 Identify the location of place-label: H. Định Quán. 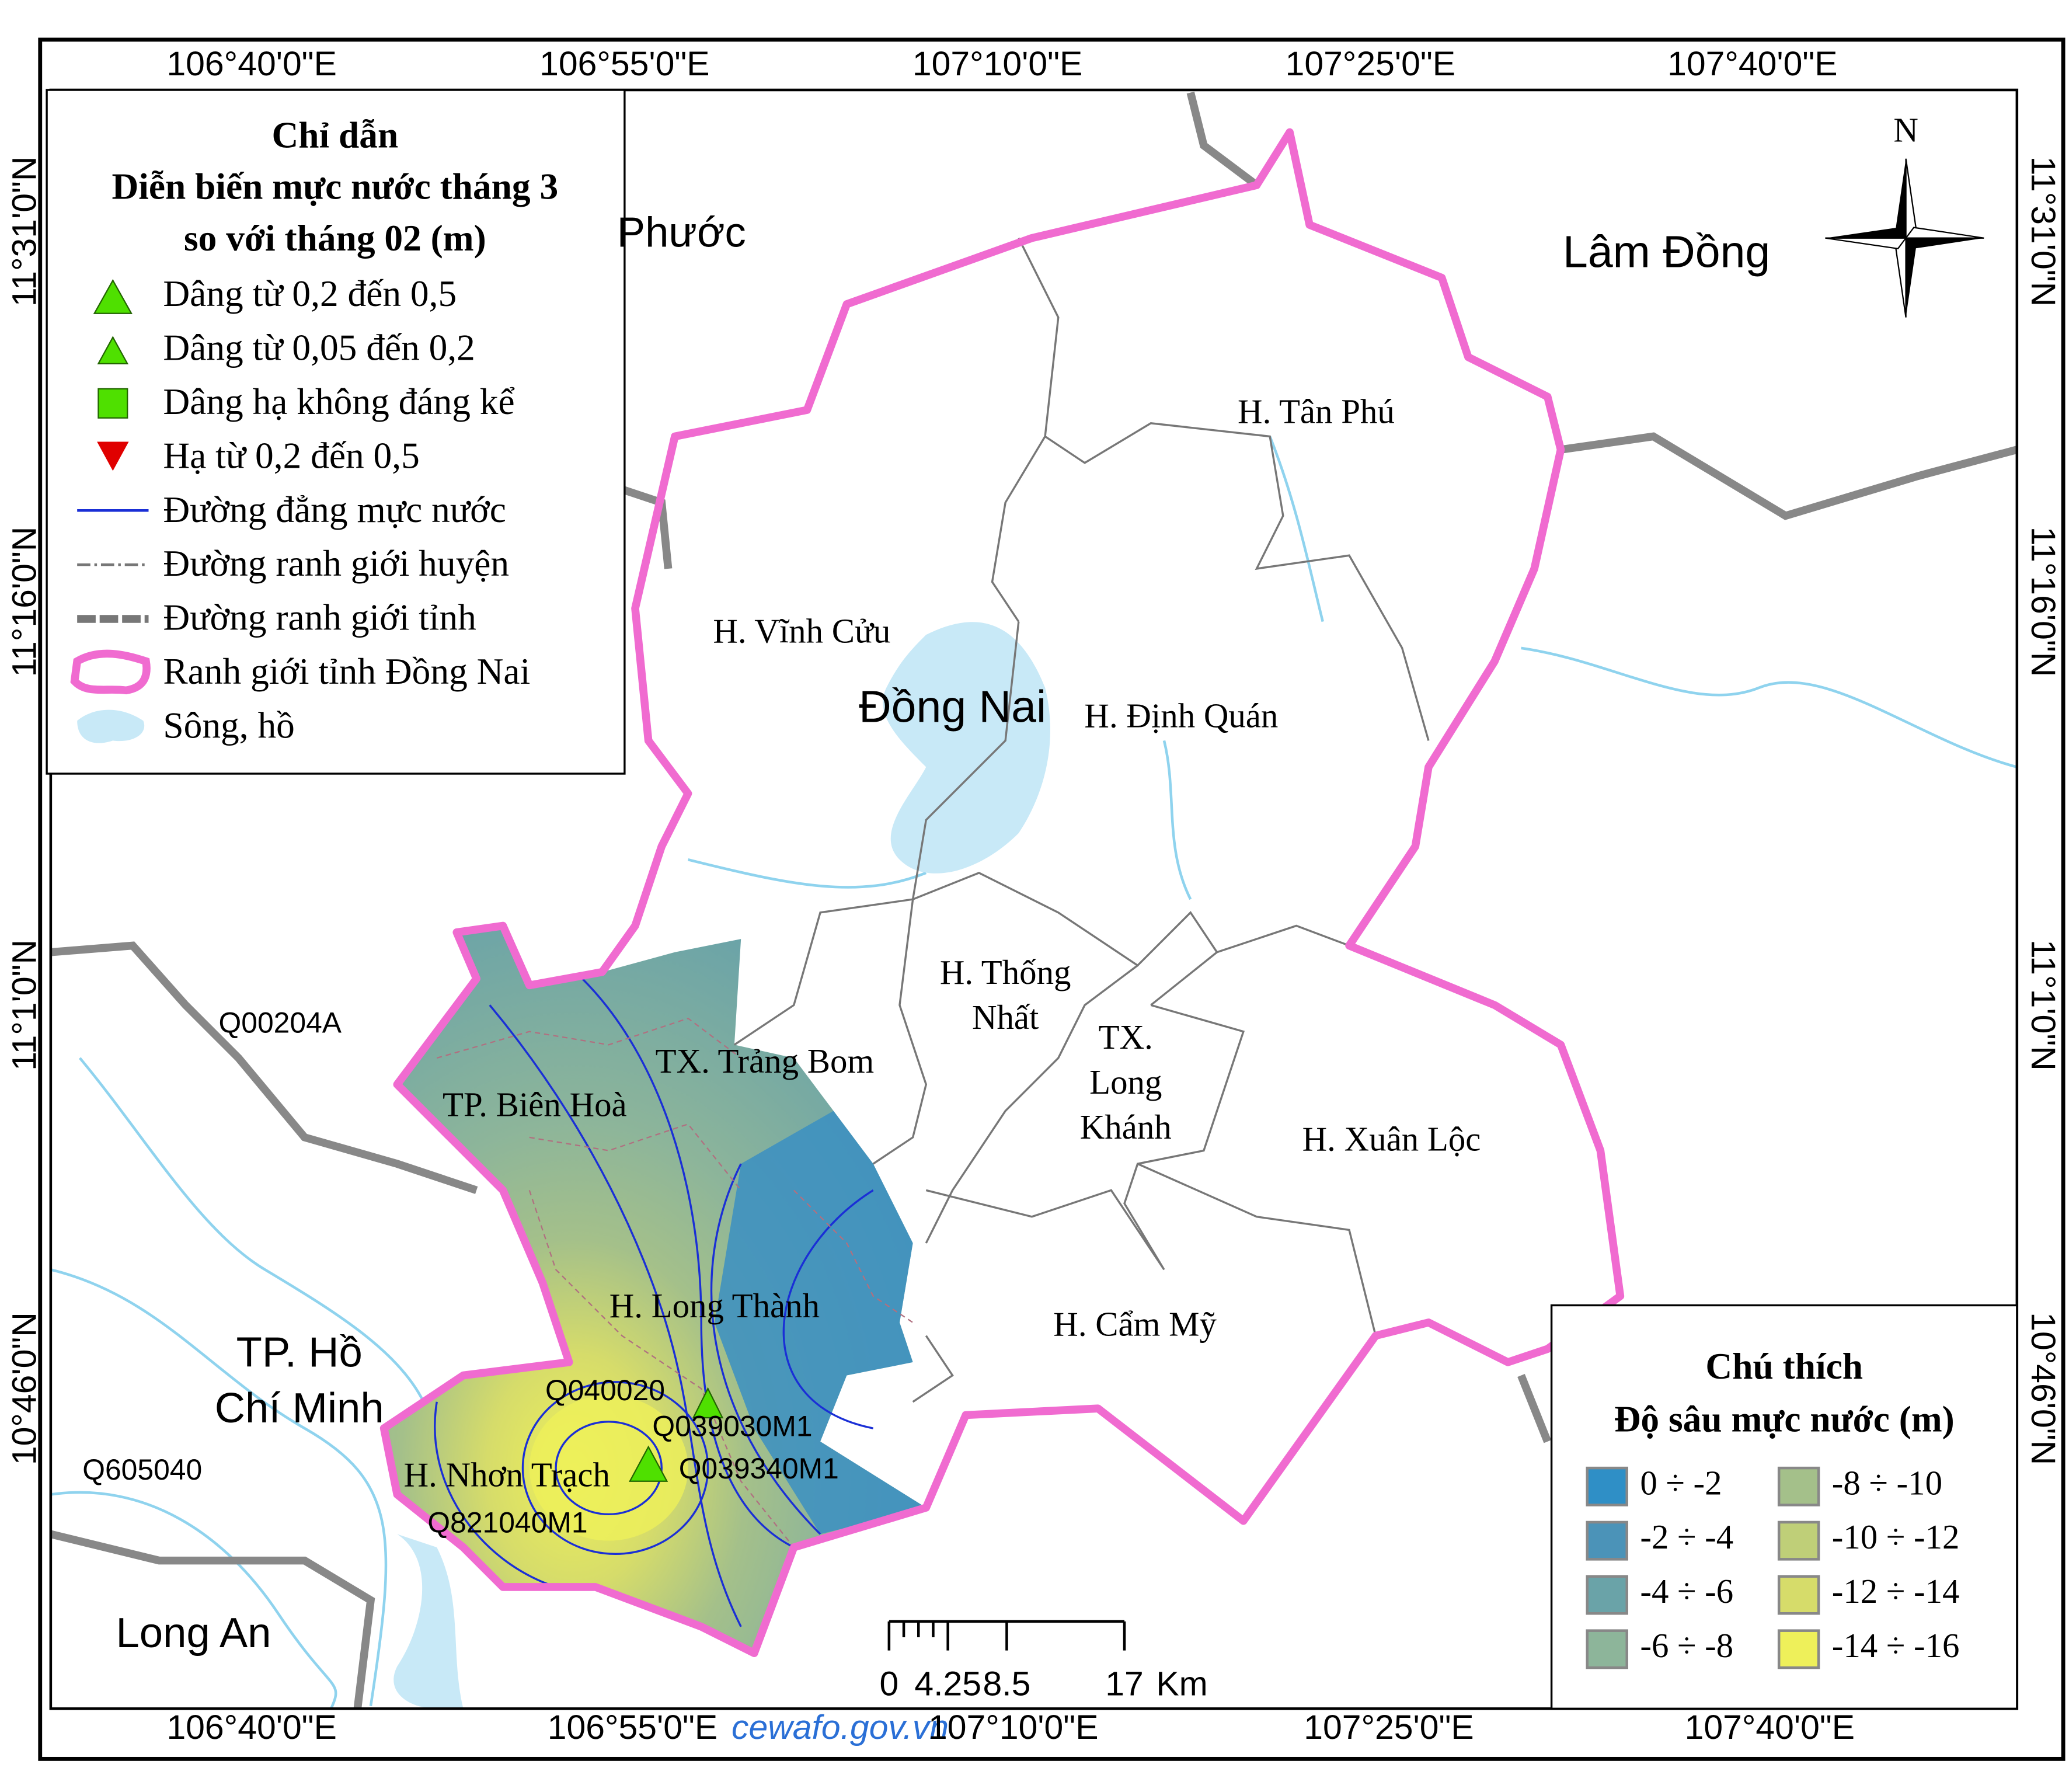
(1181, 716).